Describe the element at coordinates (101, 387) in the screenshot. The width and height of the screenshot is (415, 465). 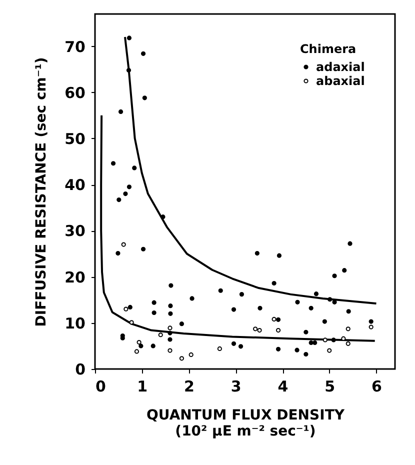
I see `x-tick-label: 0` at that location.